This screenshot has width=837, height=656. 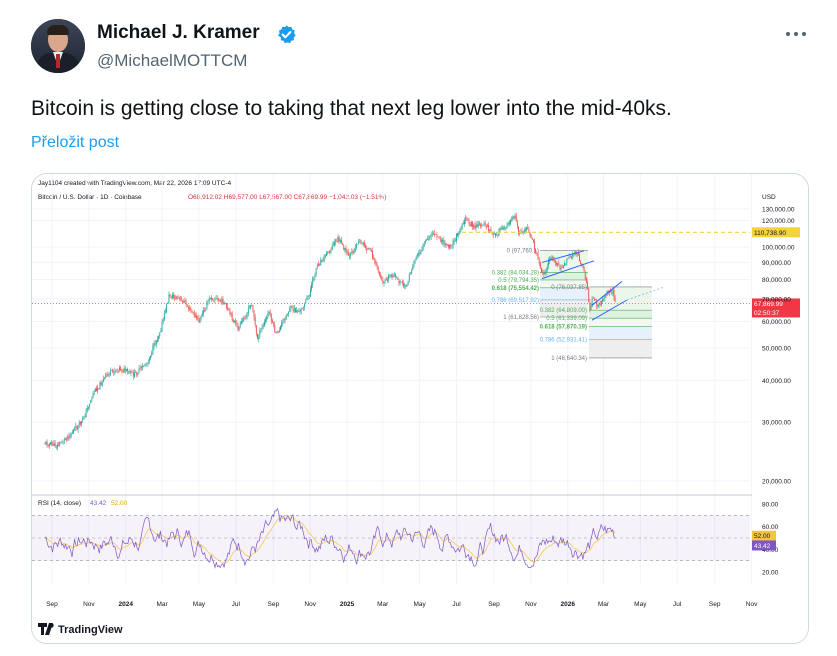 I want to click on fib-lower-zone, so click(x=620, y=298).